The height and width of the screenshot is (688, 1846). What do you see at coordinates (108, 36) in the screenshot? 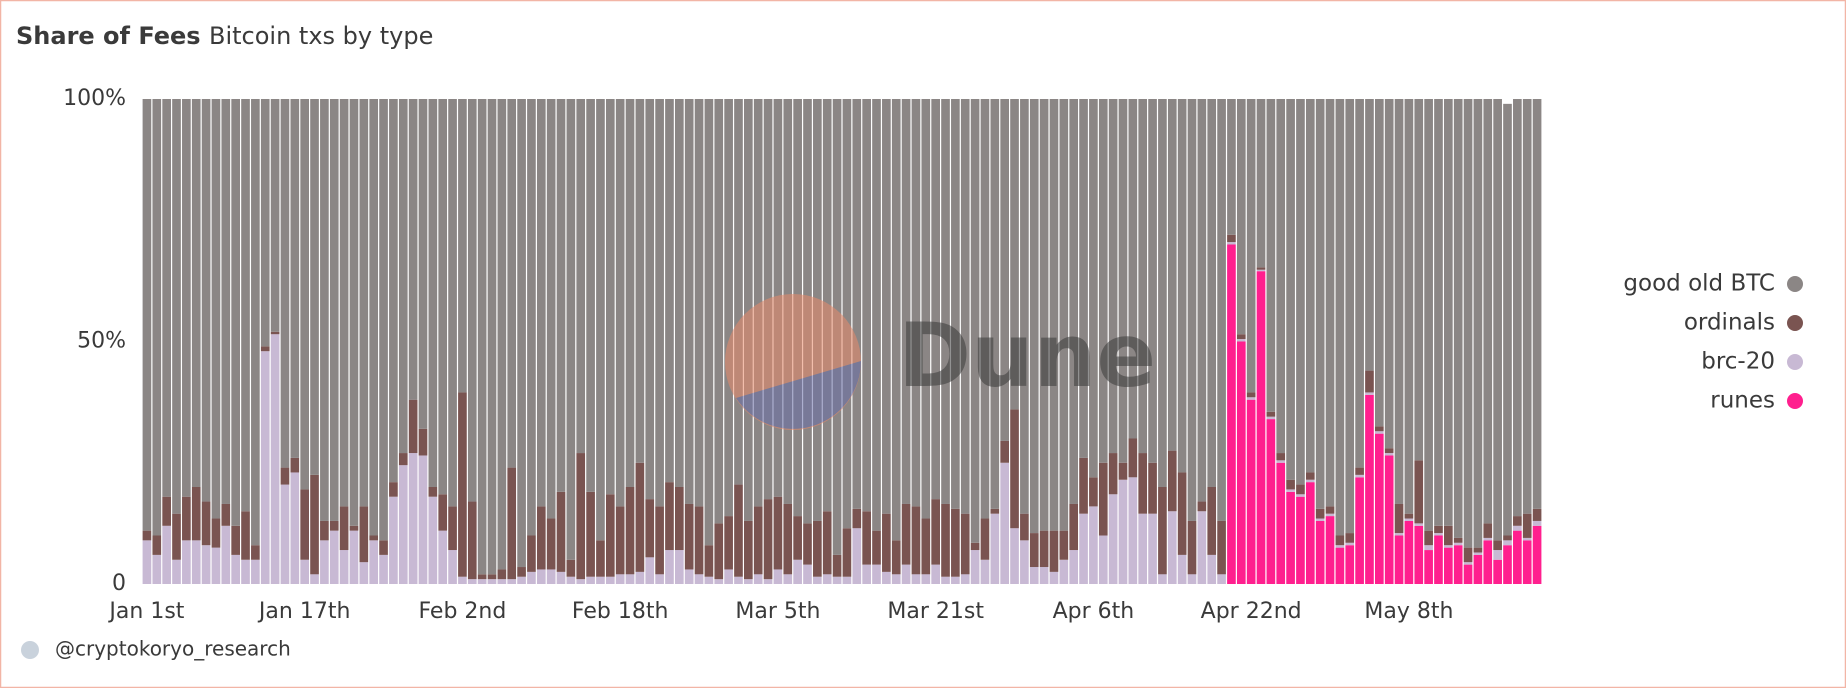
I see `chart-title: Share of Fees` at bounding box center [108, 36].